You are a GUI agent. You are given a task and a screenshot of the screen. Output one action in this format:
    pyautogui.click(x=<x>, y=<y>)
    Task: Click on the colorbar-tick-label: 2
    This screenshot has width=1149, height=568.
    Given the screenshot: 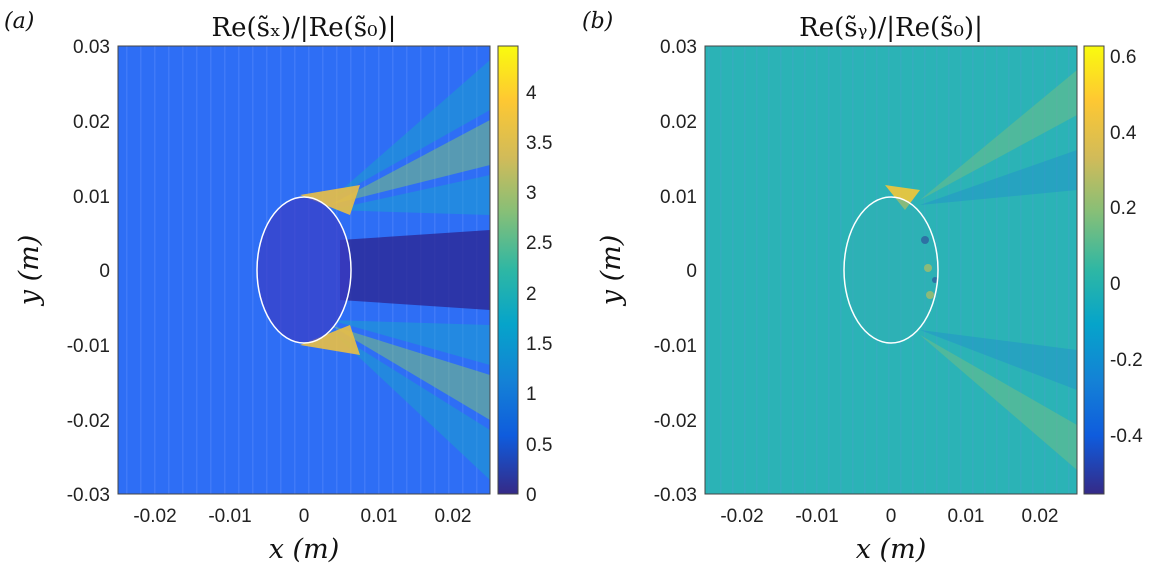 What is the action you would take?
    pyautogui.click(x=531, y=294)
    